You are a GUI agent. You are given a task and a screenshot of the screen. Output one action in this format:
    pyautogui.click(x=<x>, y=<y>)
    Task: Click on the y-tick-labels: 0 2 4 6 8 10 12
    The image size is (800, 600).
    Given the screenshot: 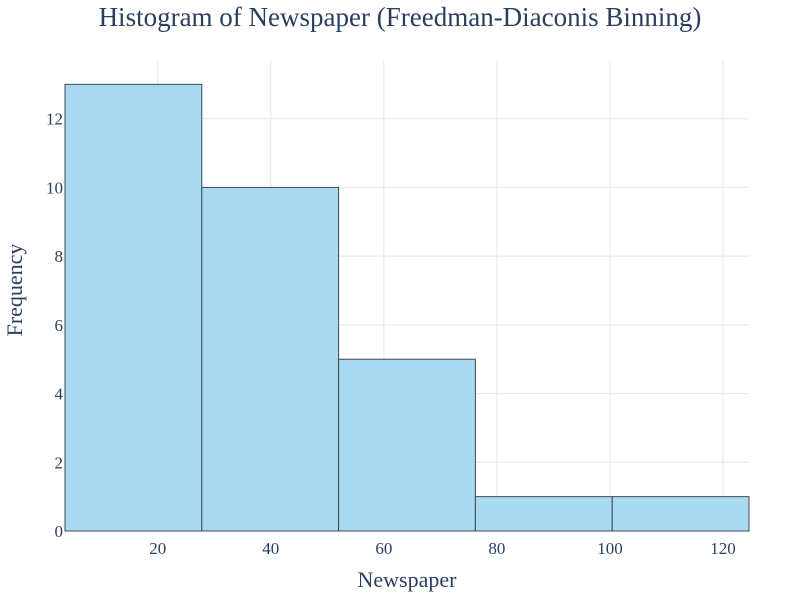 What is the action you would take?
    pyautogui.click(x=55, y=325)
    